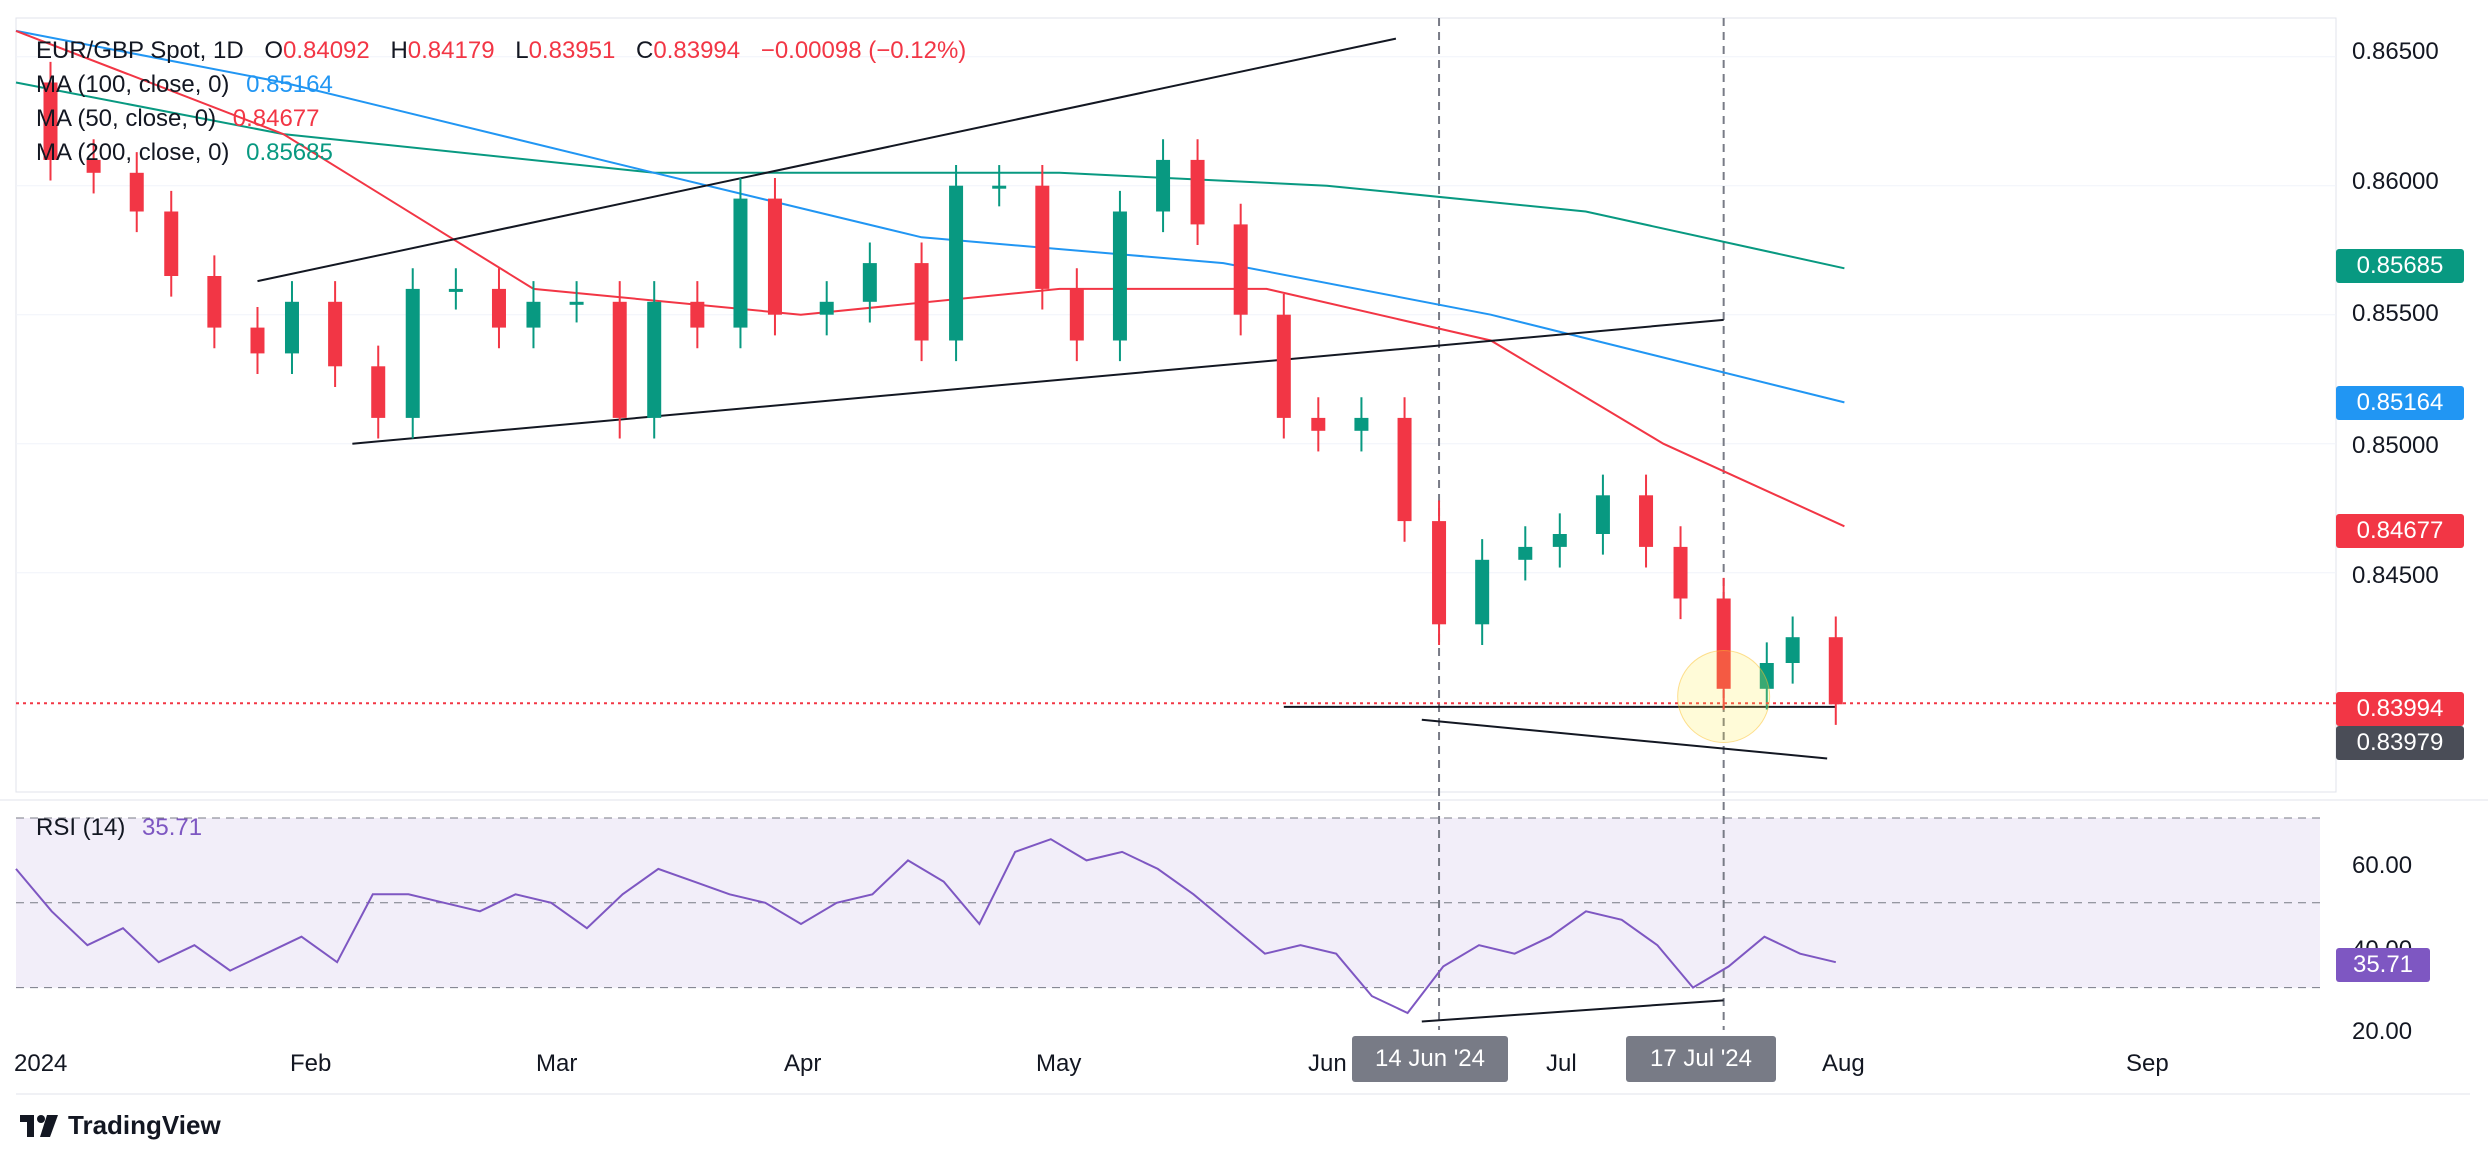  What do you see at coordinates (2395, 313) in the screenshot?
I see `price-axis-label: 0.85500` at bounding box center [2395, 313].